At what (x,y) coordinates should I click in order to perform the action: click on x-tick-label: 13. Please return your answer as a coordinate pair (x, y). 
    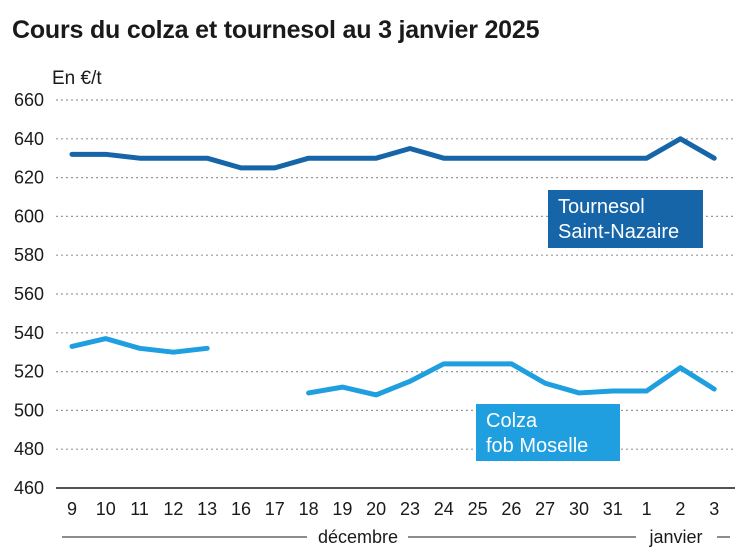
    Looking at the image, I should click on (207, 509).